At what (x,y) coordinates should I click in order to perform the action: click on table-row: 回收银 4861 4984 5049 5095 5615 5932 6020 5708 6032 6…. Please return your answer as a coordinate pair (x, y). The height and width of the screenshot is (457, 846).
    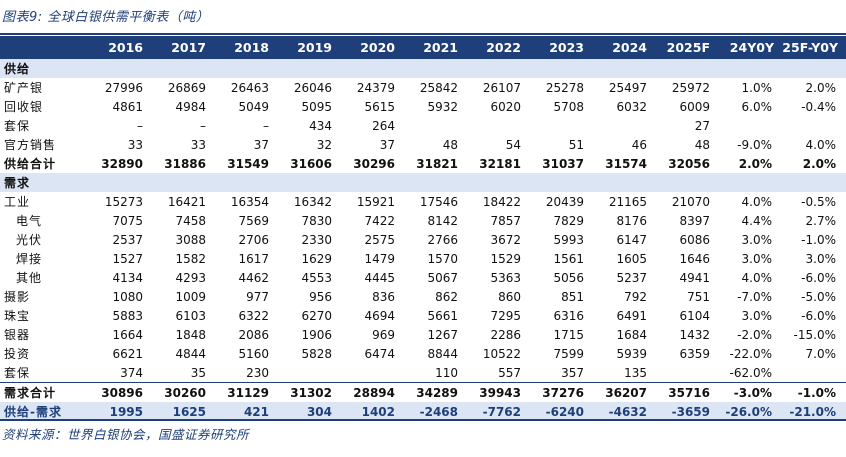
    Looking at the image, I should click on (423, 106).